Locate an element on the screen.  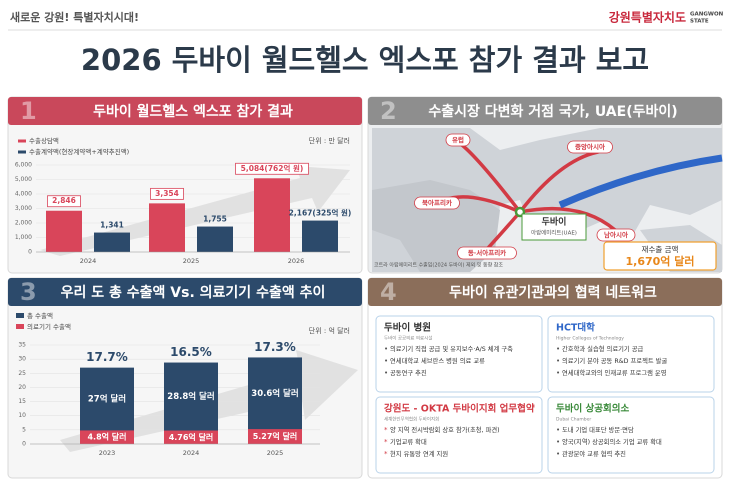
hub-sub: 아랍에미리트(UAE) is located at coordinates (554, 233).